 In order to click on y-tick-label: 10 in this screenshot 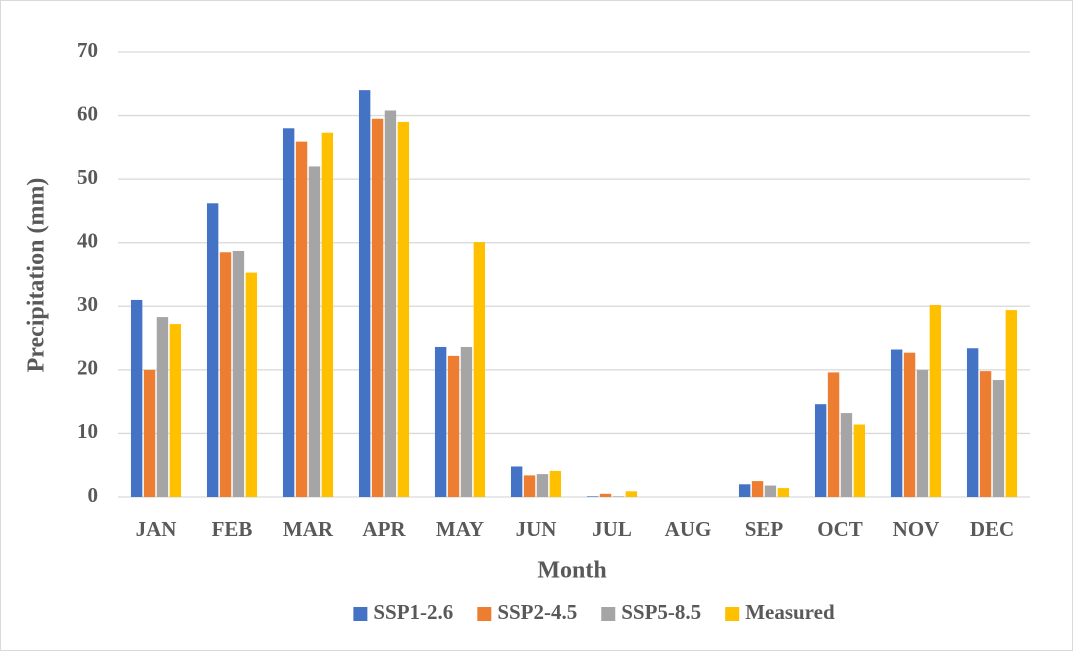, I will do `click(87, 431)`.